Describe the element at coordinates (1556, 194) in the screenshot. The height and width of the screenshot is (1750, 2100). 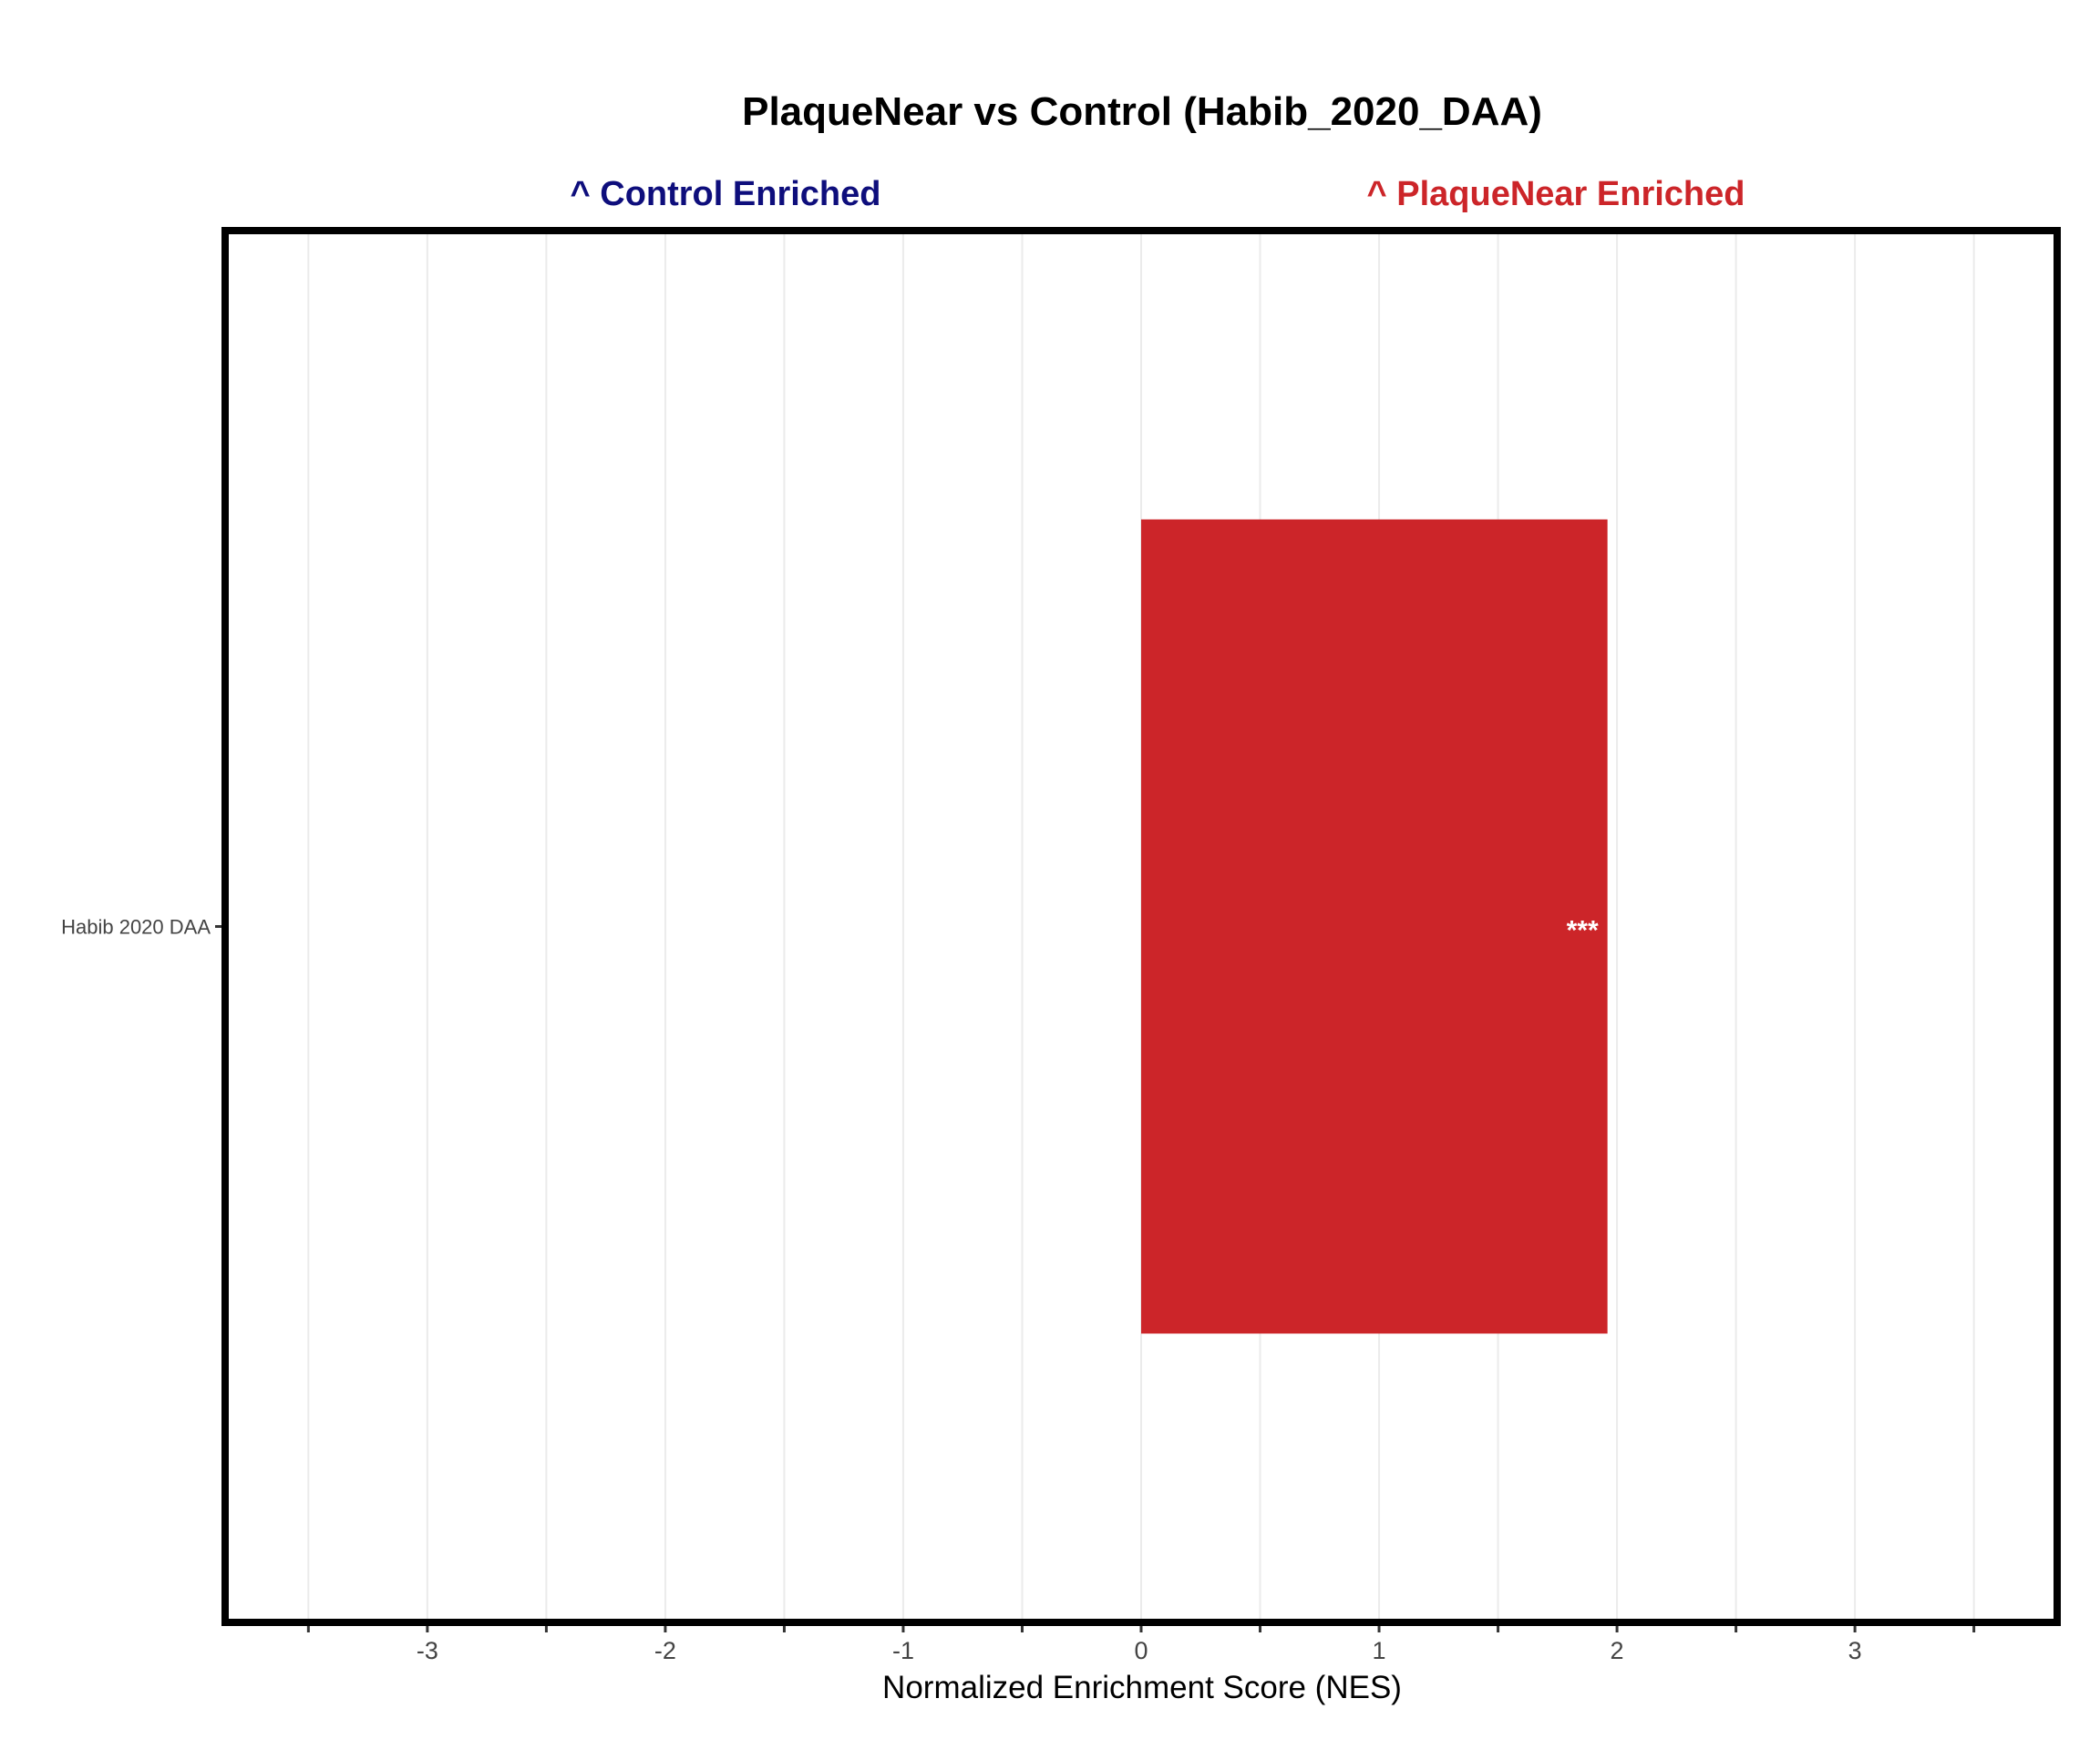
I see `plaquenear-enriched-label: ^ PlaqueNear Enriched` at that location.